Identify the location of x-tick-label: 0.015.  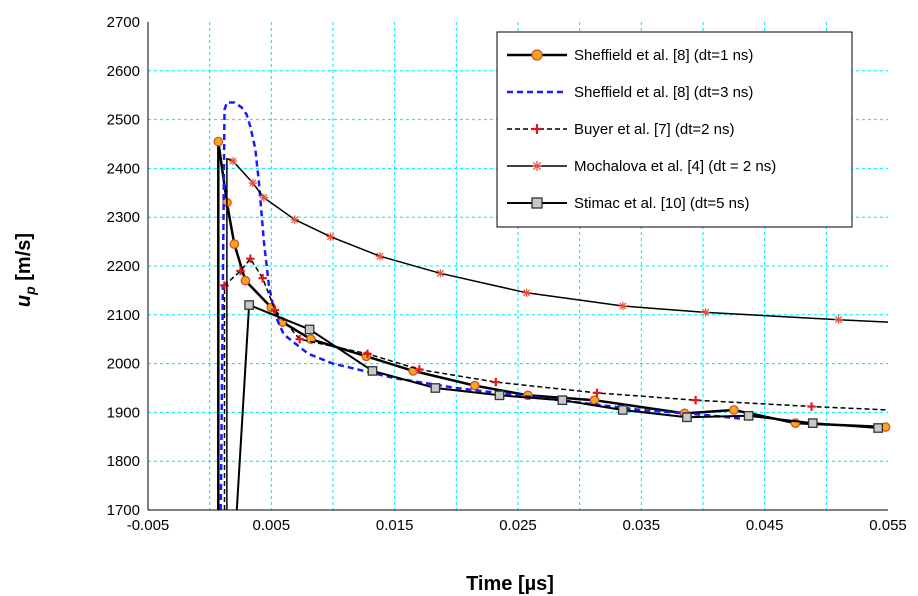
(395, 525).